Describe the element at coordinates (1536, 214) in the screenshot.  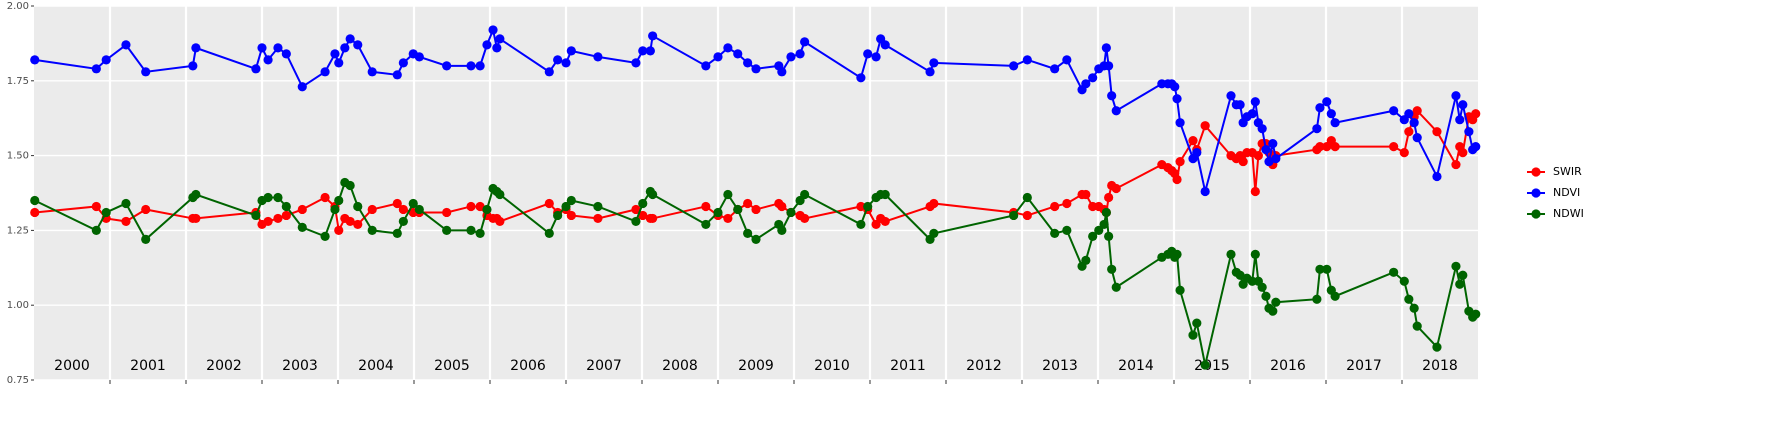
I see `legend-key` at that location.